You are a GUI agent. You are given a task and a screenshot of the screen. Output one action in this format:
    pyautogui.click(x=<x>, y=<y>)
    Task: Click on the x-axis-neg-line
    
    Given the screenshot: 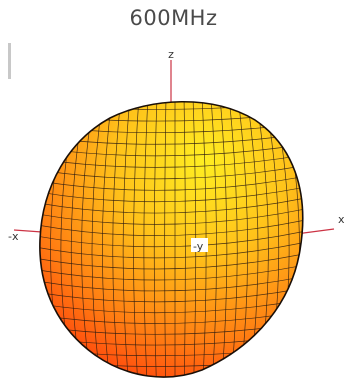 What is the action you would take?
    pyautogui.click(x=28, y=231)
    